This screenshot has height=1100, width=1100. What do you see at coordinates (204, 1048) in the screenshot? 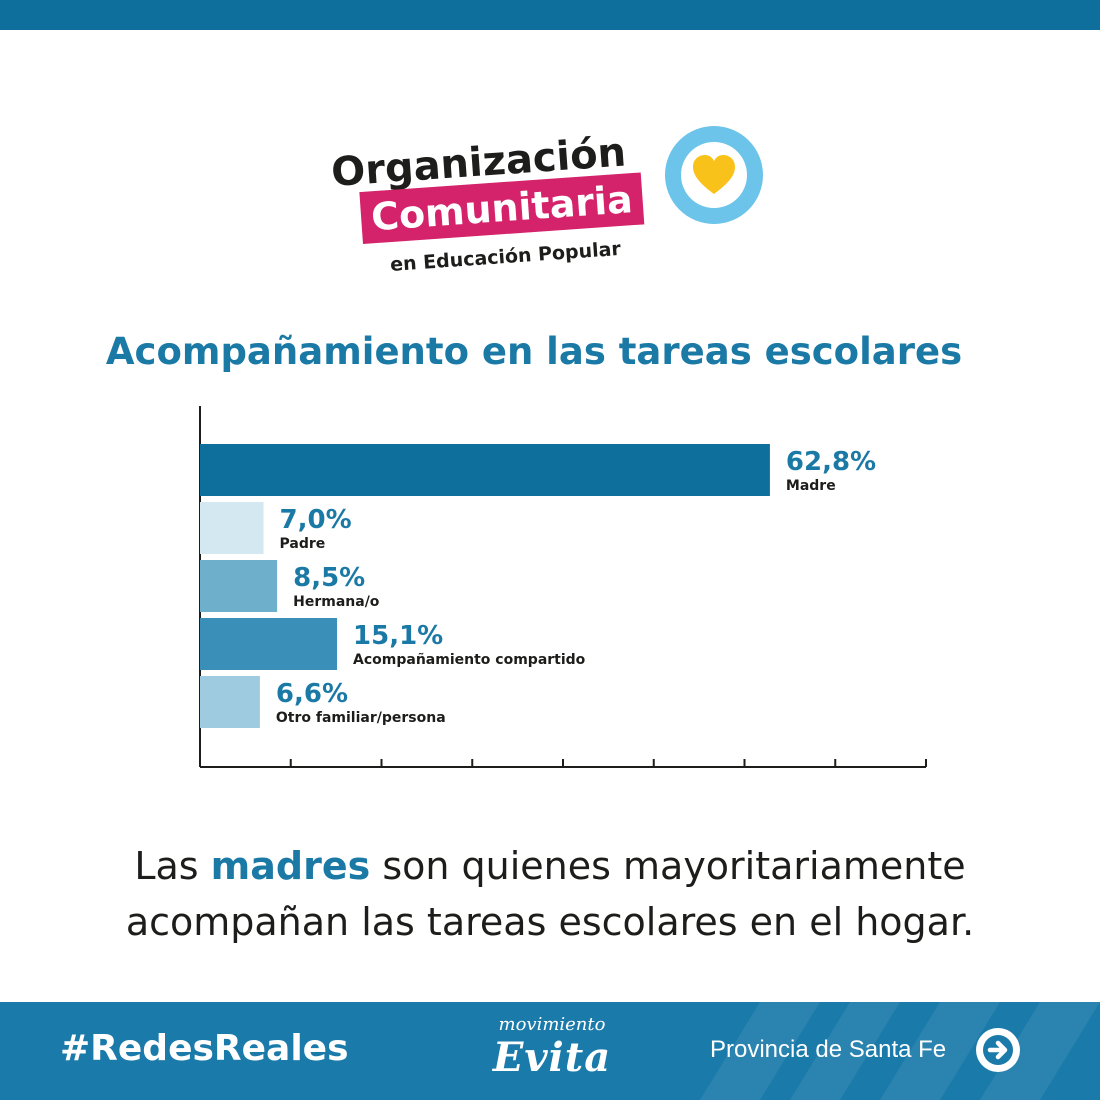
I see `hashtag: #RedesReales` at bounding box center [204, 1048].